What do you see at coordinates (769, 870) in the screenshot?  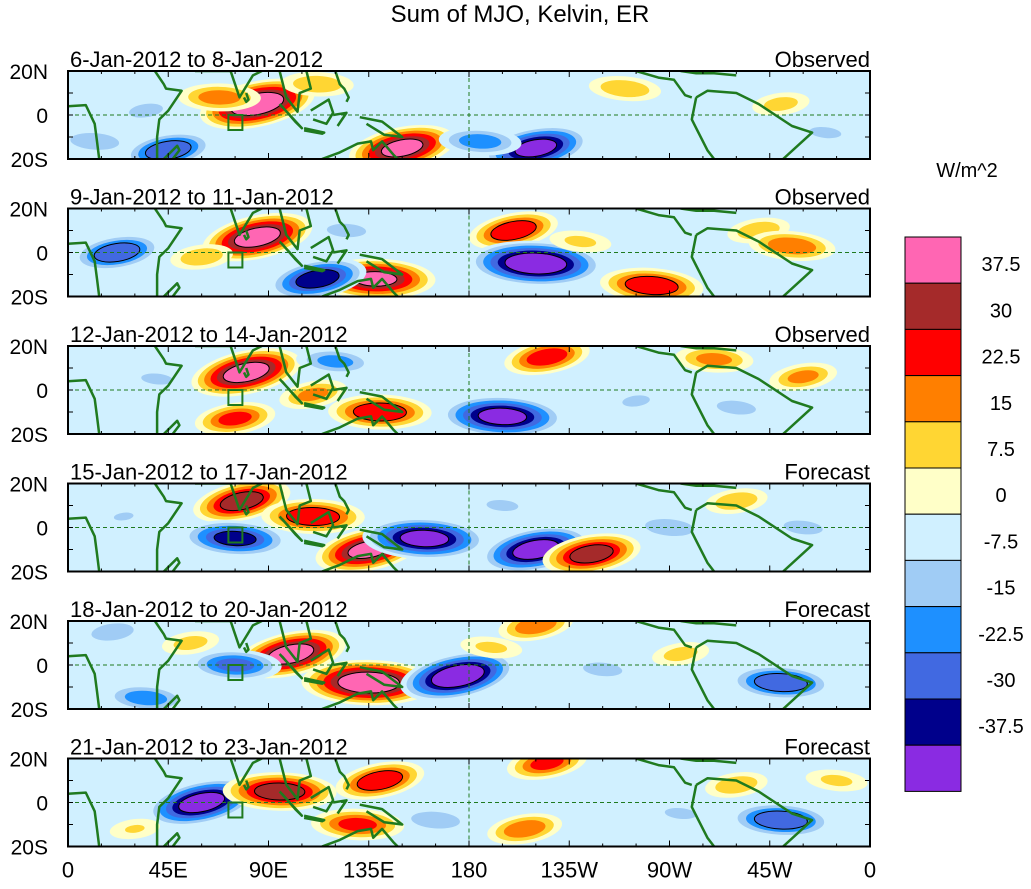 I see `x-tick-label: 45W` at bounding box center [769, 870].